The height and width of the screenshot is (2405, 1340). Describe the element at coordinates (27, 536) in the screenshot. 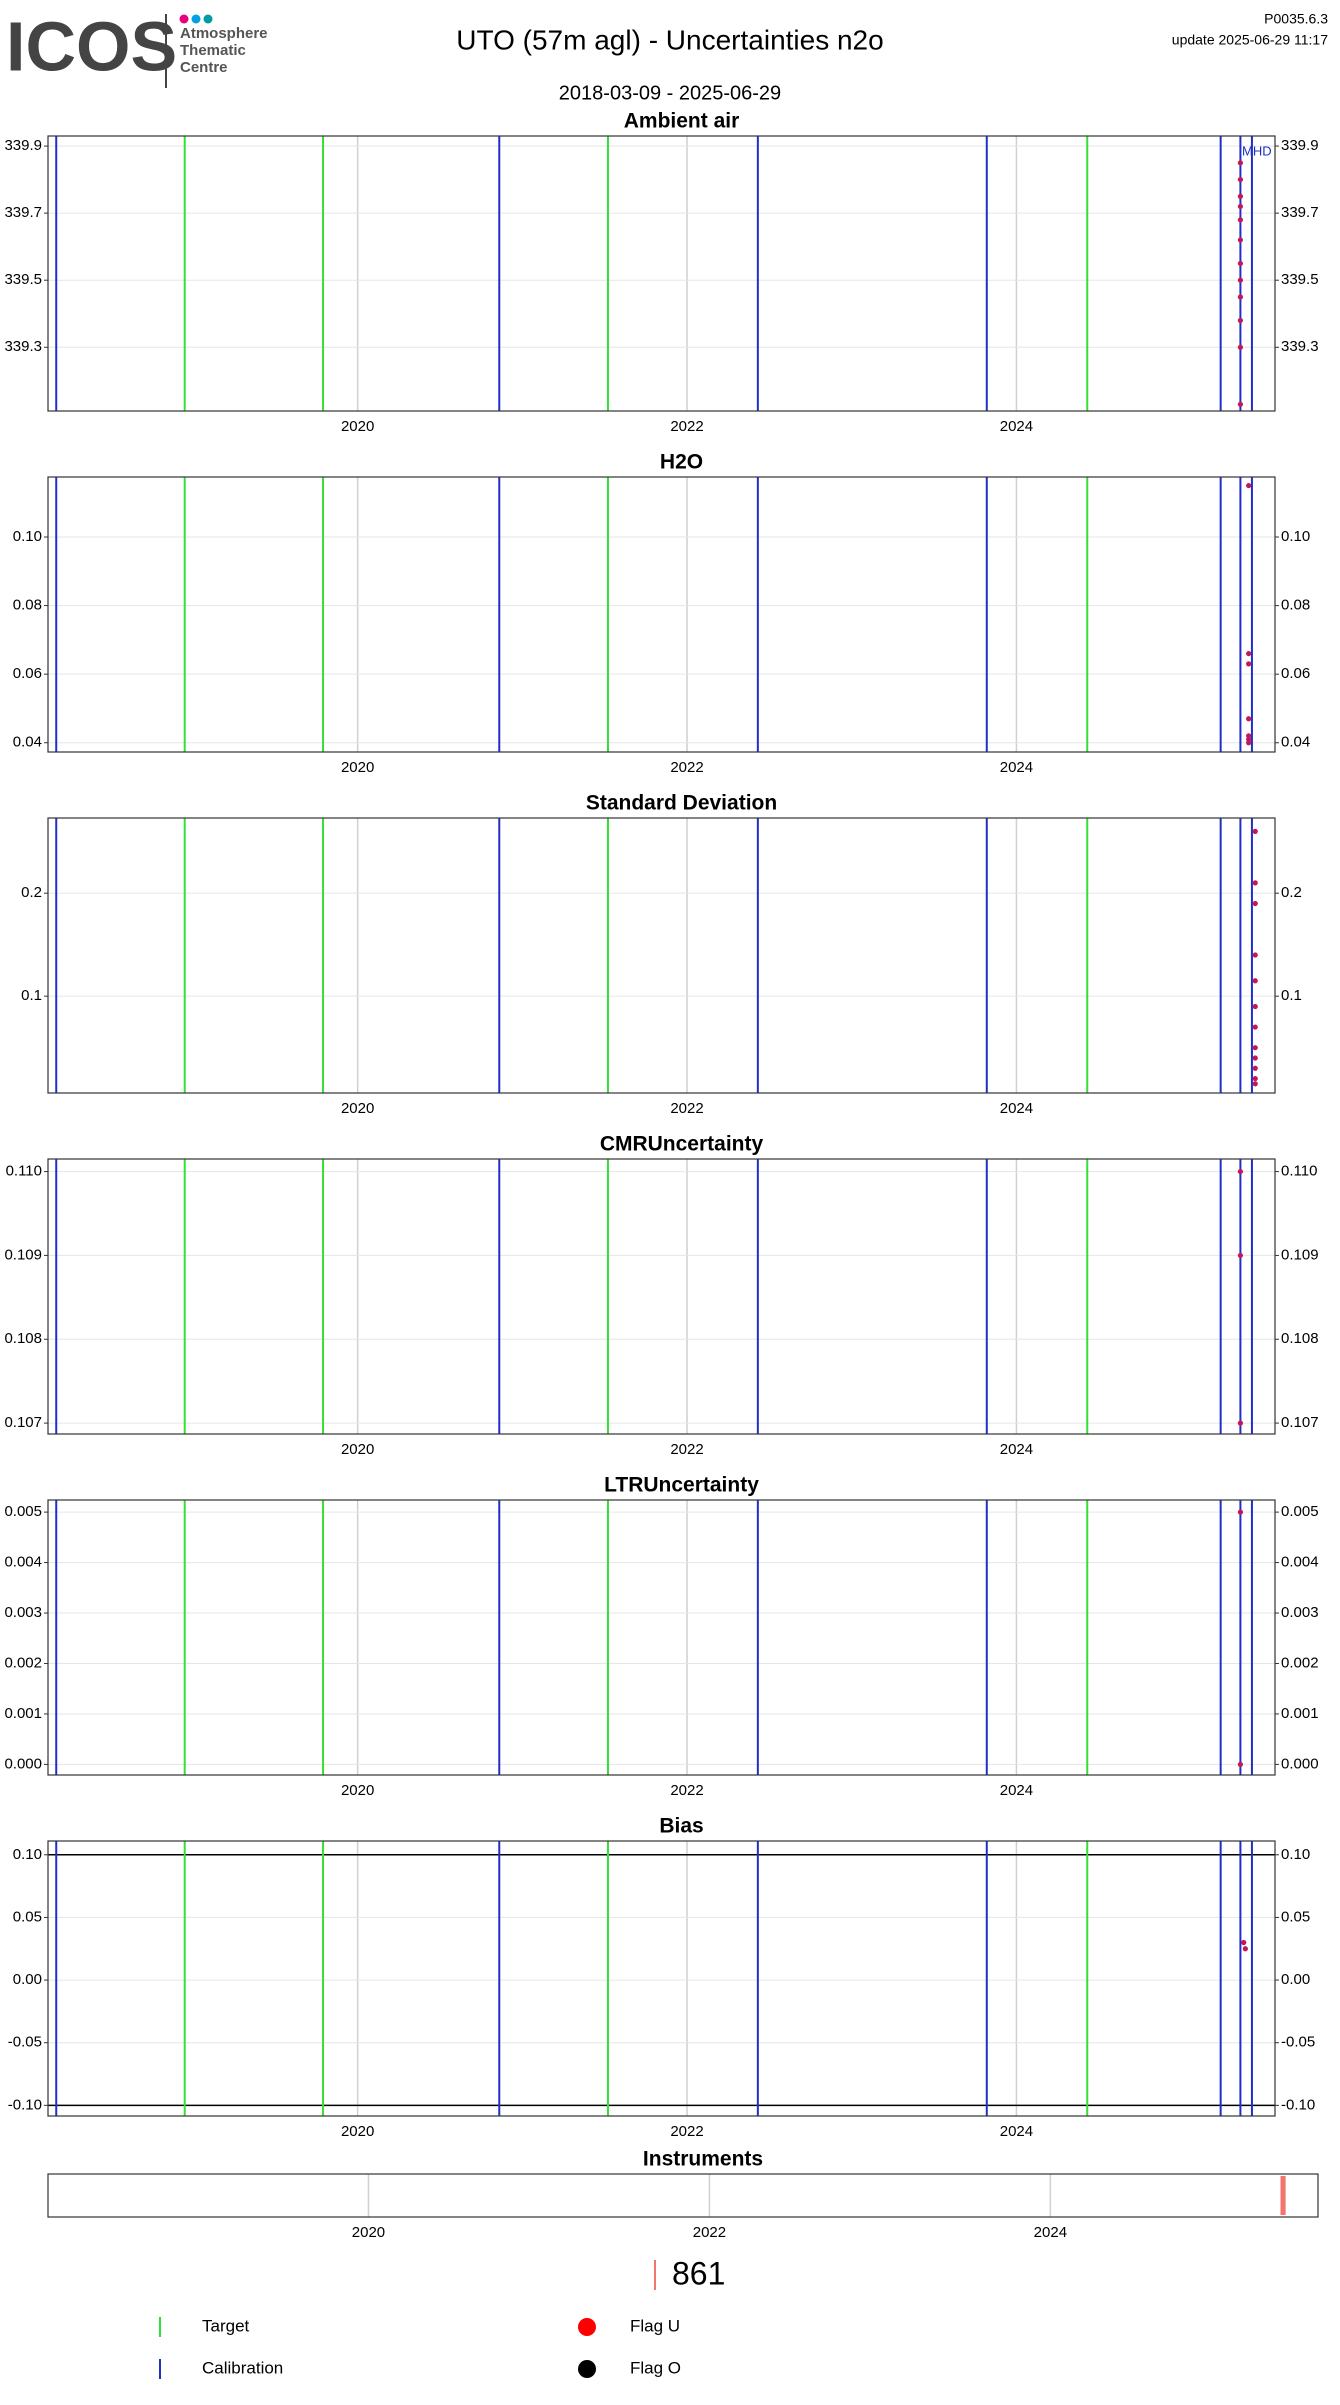

I see `y-tick-label: 0.10` at that location.